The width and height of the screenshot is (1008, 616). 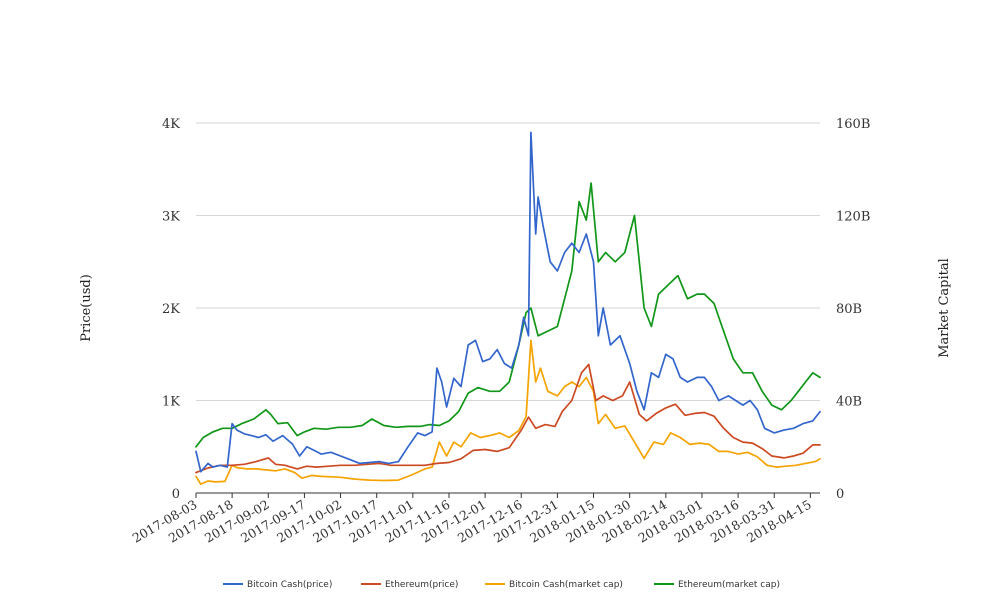 I want to click on y2-tick-label: 120B, so click(x=853, y=217).